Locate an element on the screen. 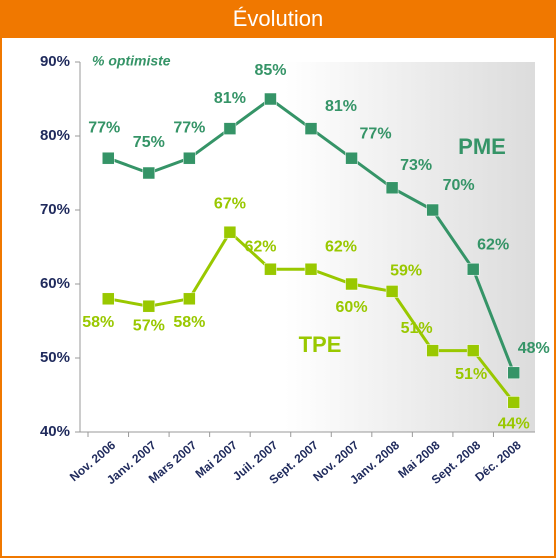 This screenshot has width=556, height=558. data-label: 44% is located at coordinates (514, 424).